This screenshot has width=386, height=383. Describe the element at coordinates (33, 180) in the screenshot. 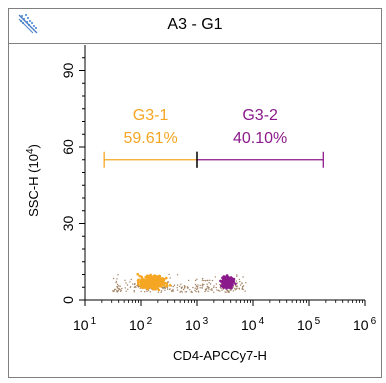

I see `y-axis-label: SSC-H (104)` at that location.